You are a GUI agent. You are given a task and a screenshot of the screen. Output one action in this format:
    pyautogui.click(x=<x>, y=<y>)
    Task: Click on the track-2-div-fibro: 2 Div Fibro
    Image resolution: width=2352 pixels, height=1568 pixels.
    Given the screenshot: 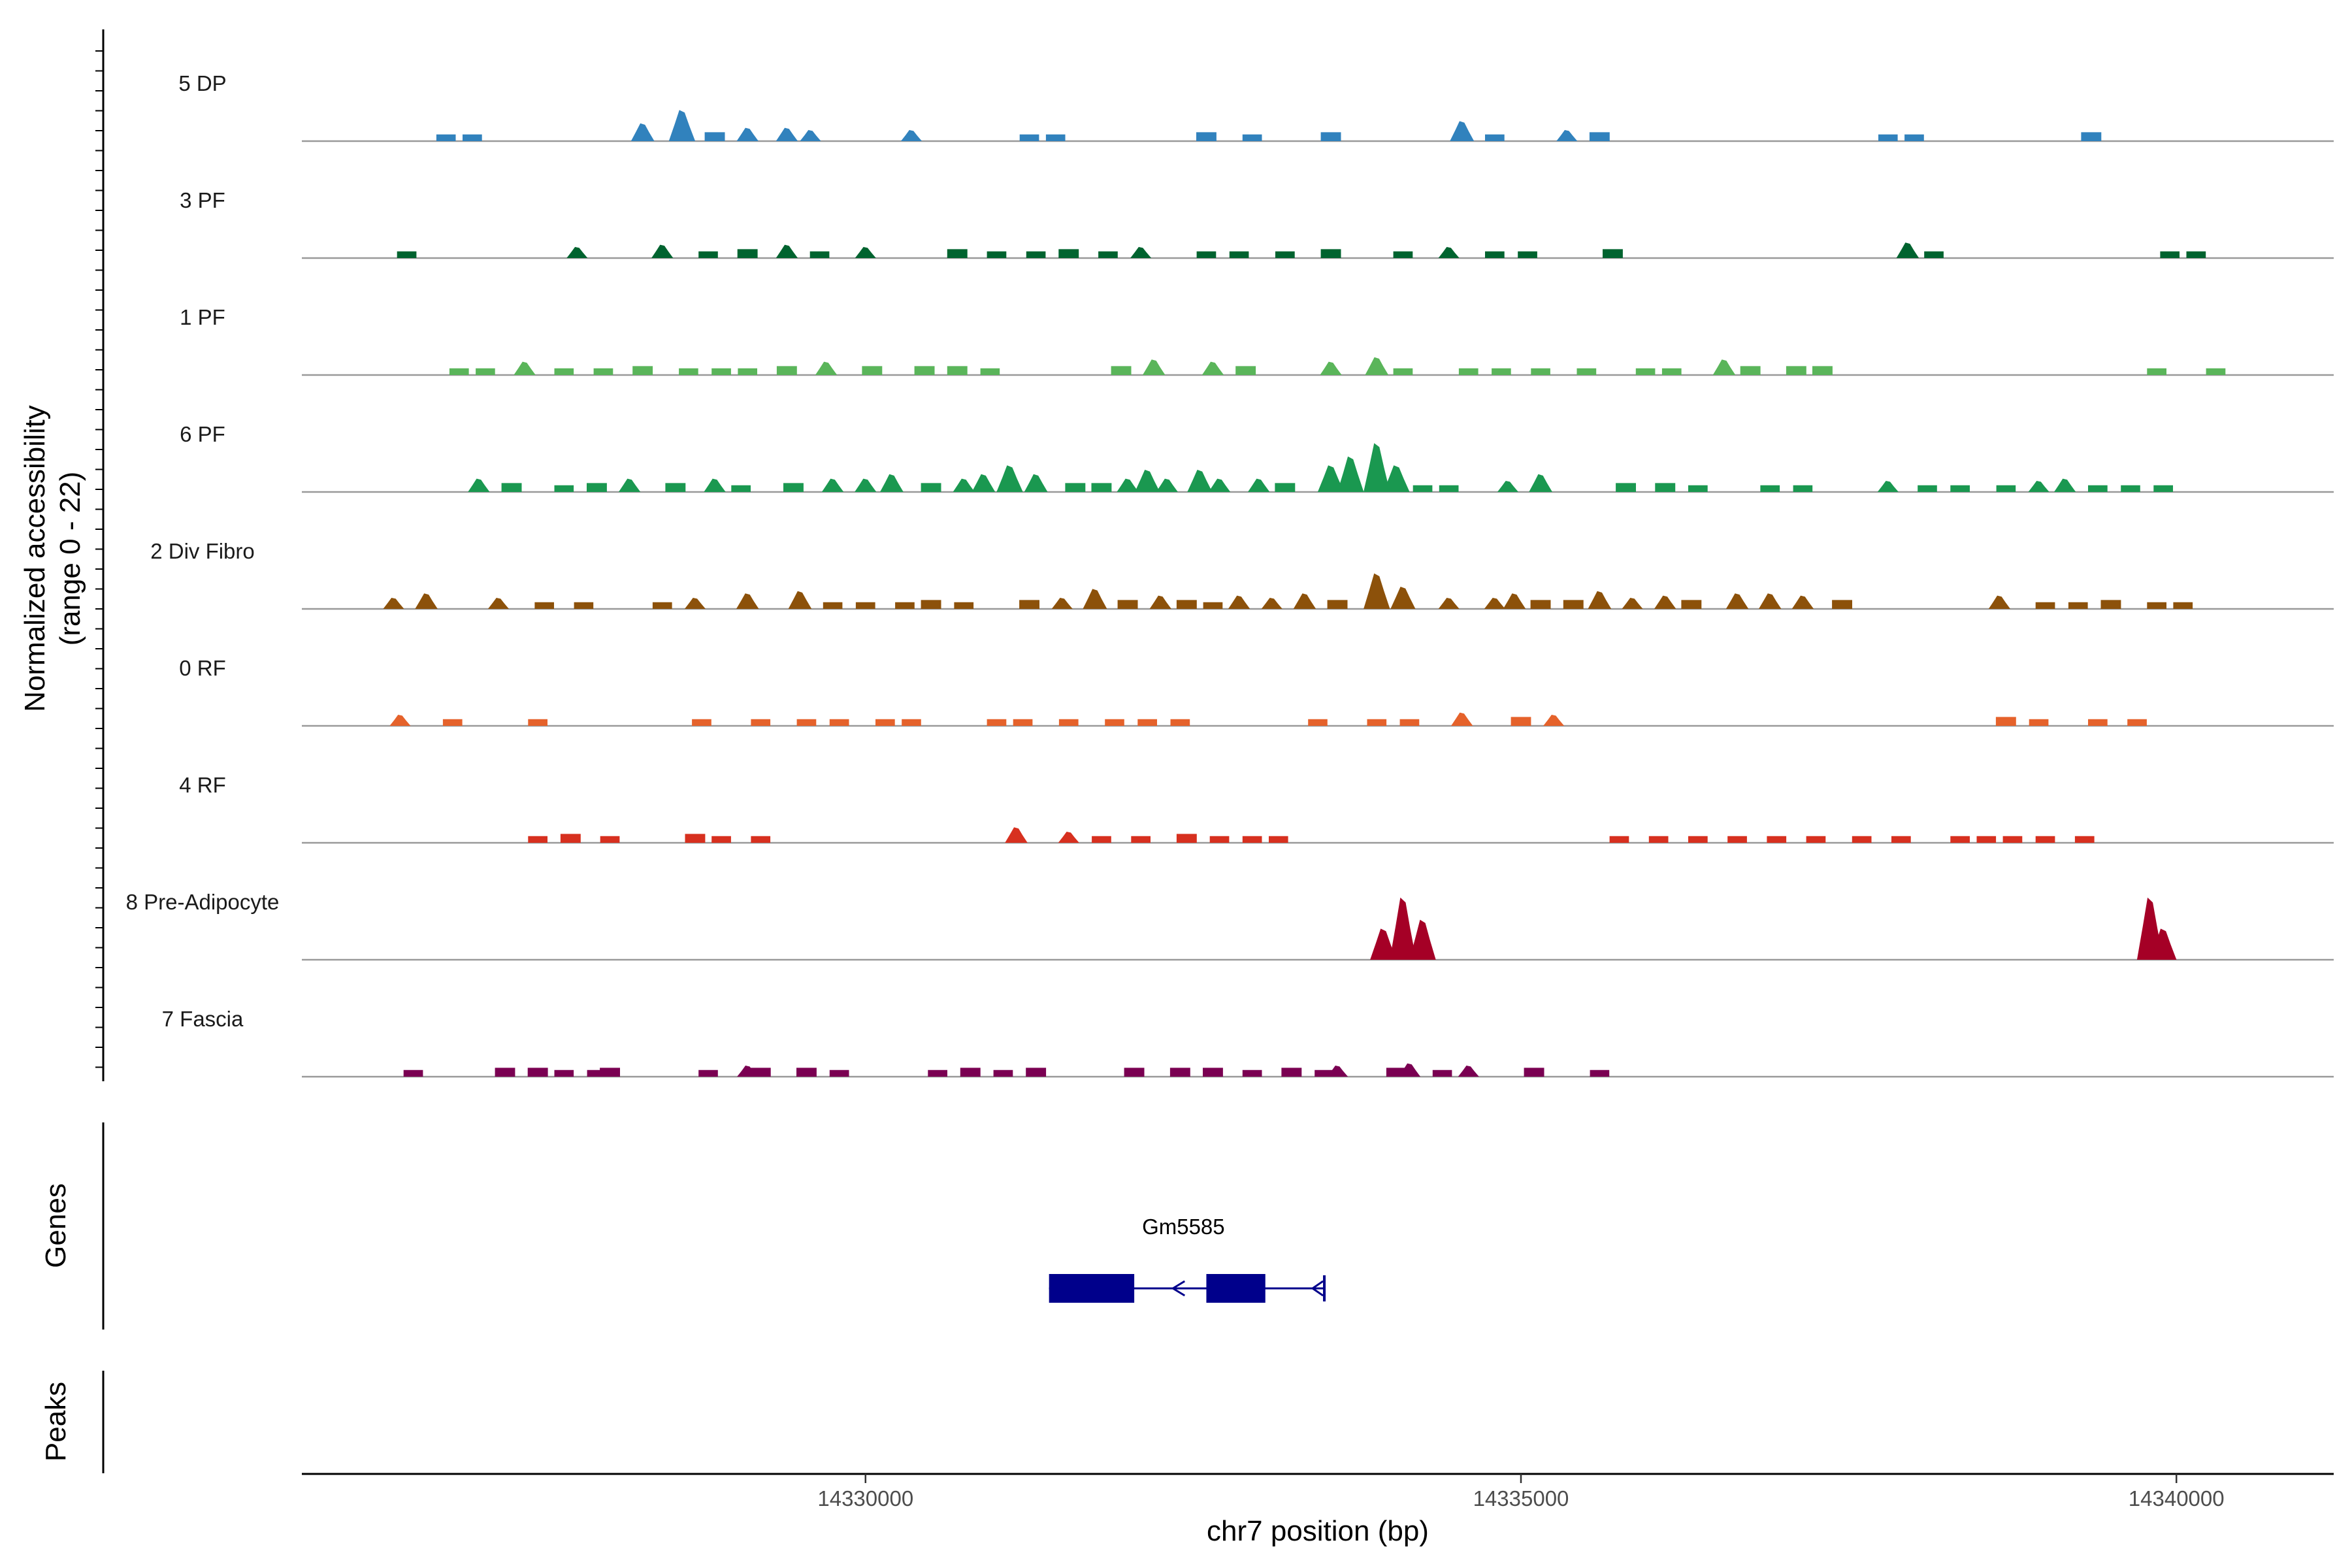 What is the action you would take?
    pyautogui.click(x=1242, y=574)
    